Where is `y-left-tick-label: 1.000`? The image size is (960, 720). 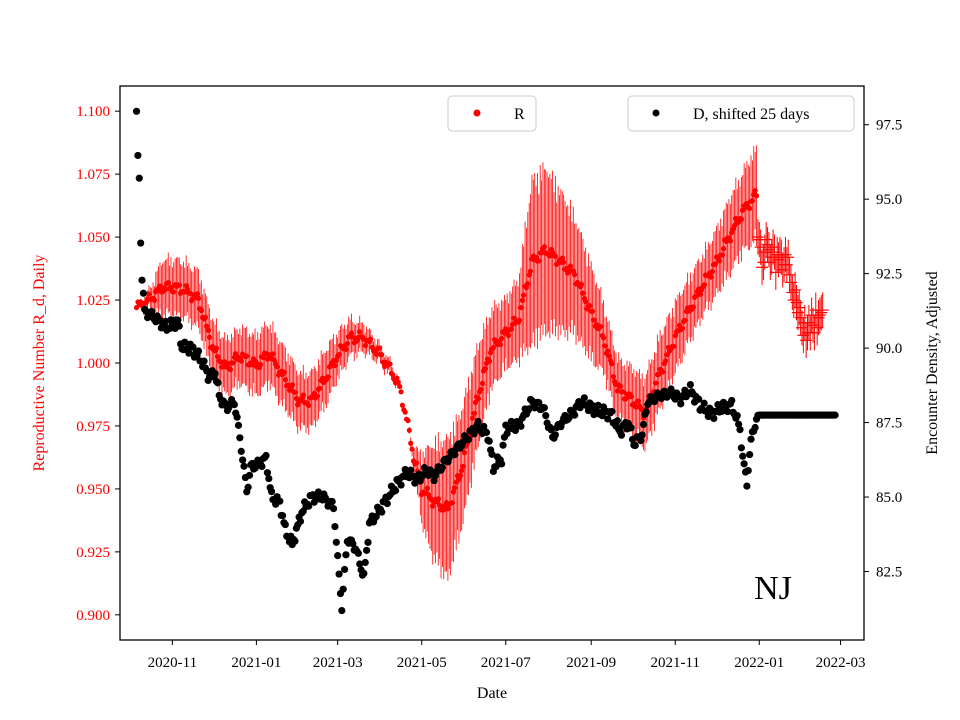 y-left-tick-label: 1.000 is located at coordinates (93, 364).